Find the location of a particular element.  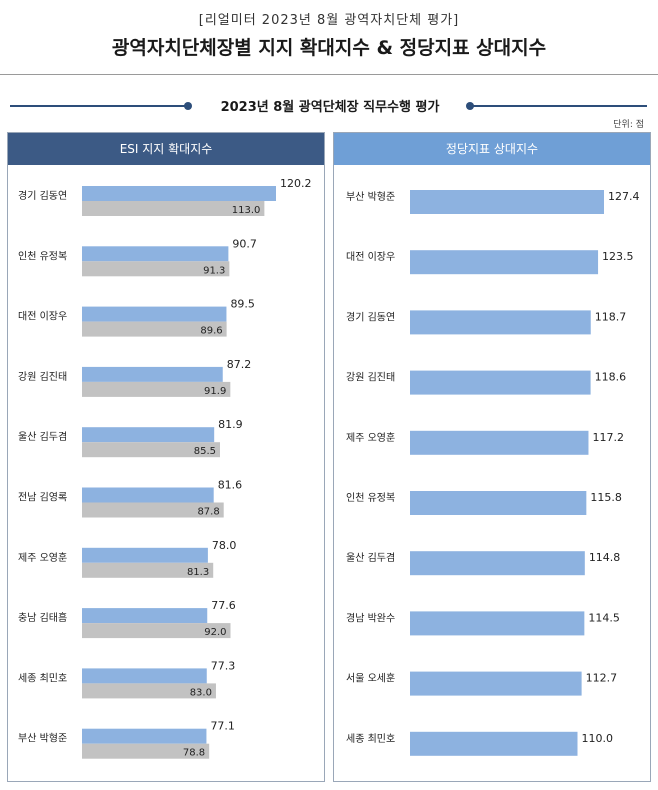

party-index-value-label: 115.8 is located at coordinates (606, 497).